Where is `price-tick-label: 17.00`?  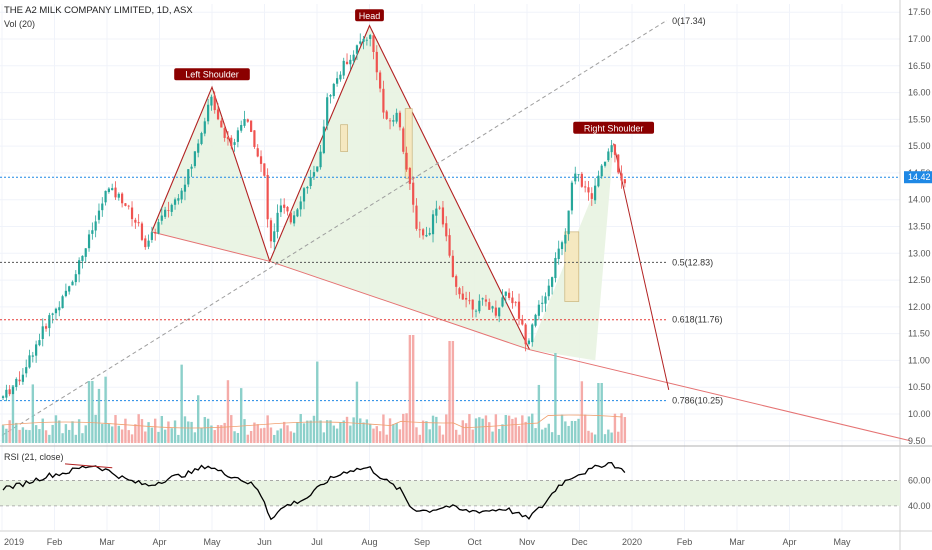 price-tick-label: 17.00 is located at coordinates (919, 39).